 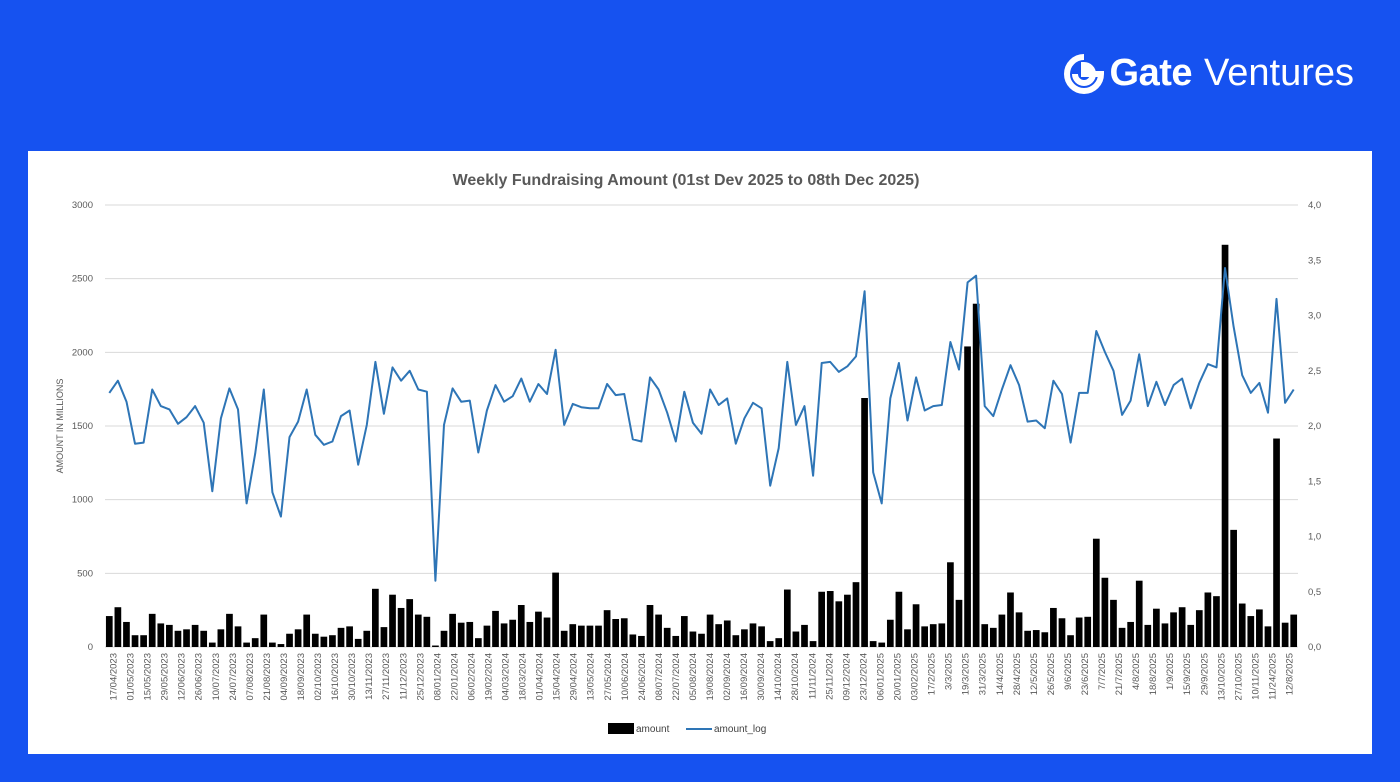 What do you see at coordinates (1314, 647) in the screenshot?
I see `y2-tick-label: 0,0` at bounding box center [1314, 647].